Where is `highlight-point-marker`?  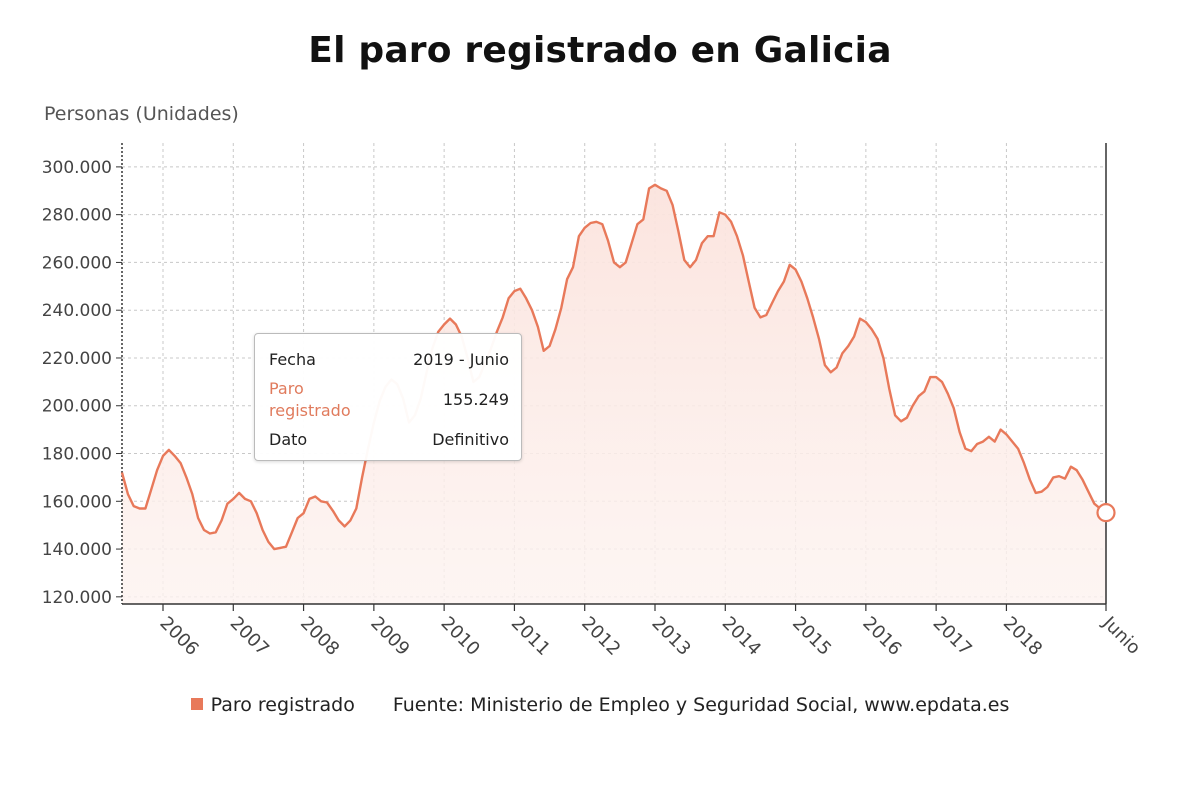
highlight-point-marker is located at coordinates (1106, 513).